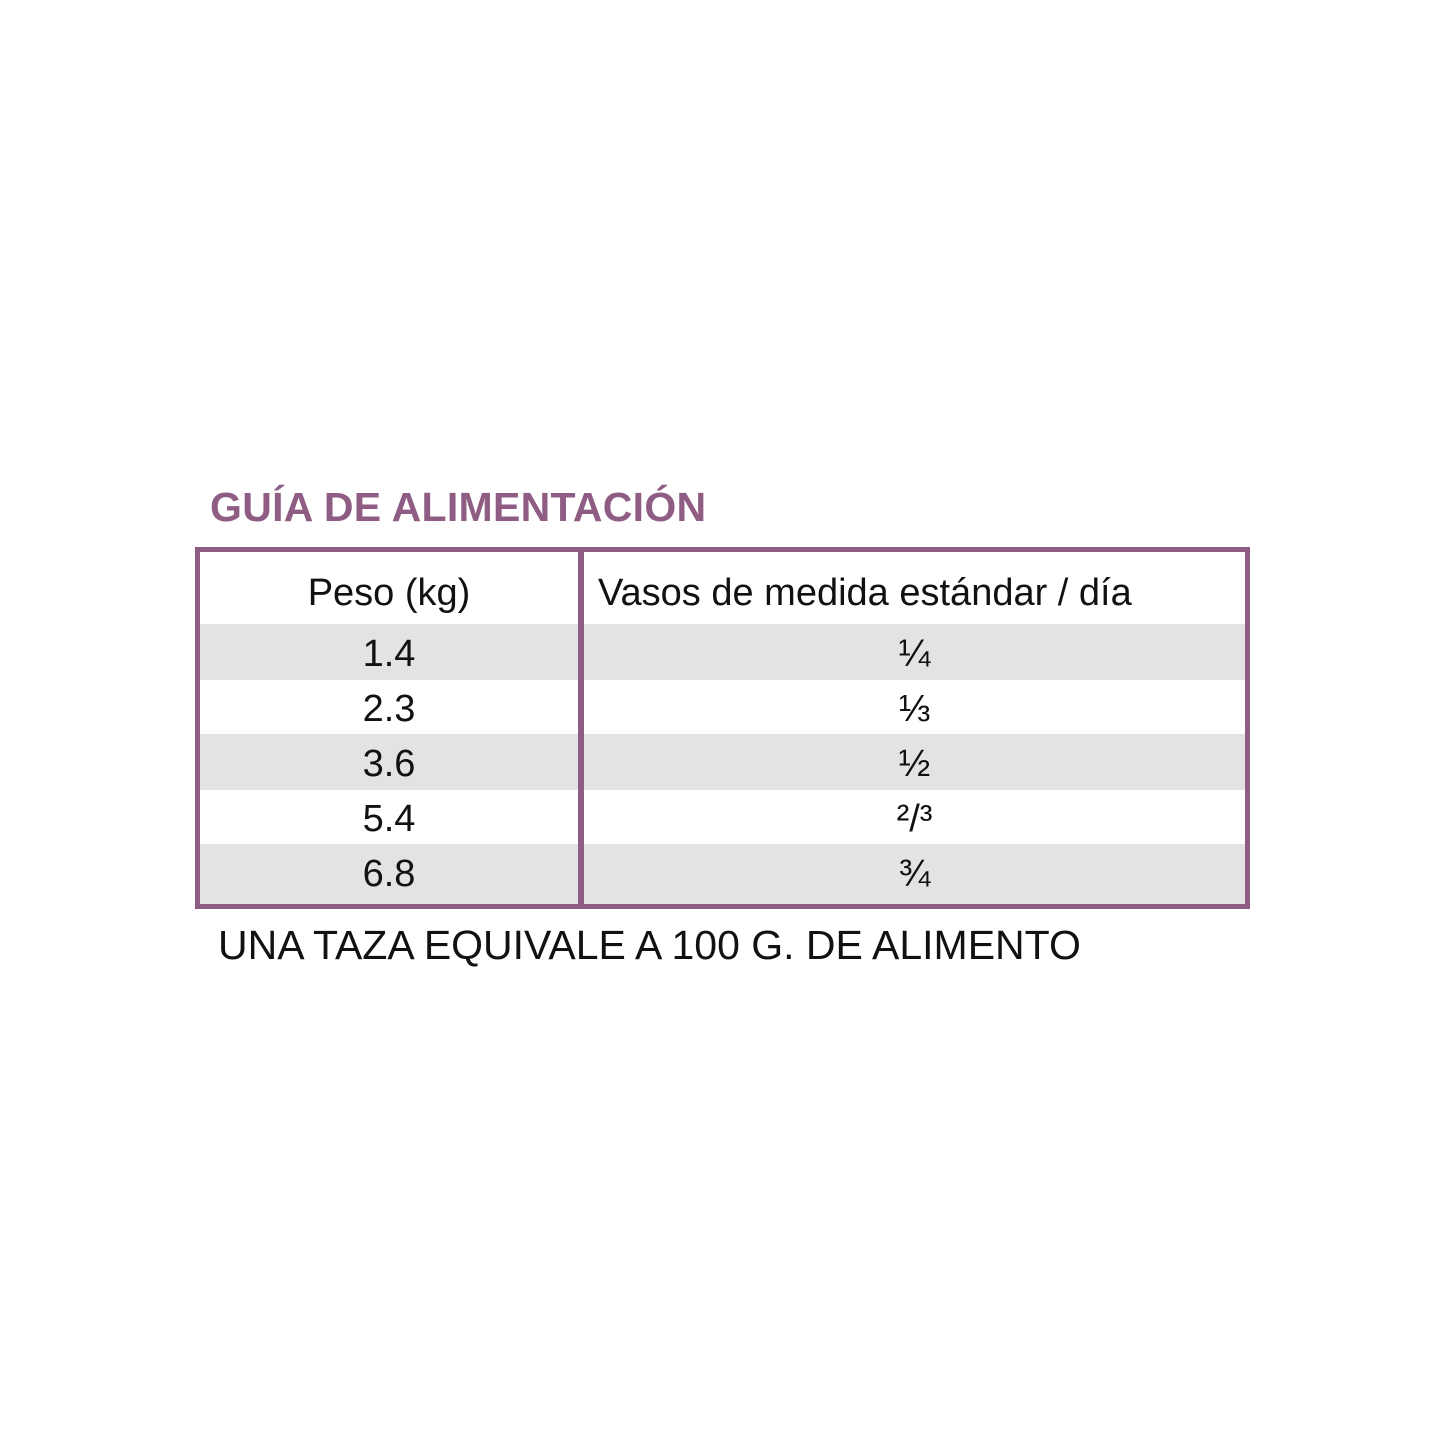  What do you see at coordinates (389, 874) in the screenshot?
I see `weight-cell: 6.8` at bounding box center [389, 874].